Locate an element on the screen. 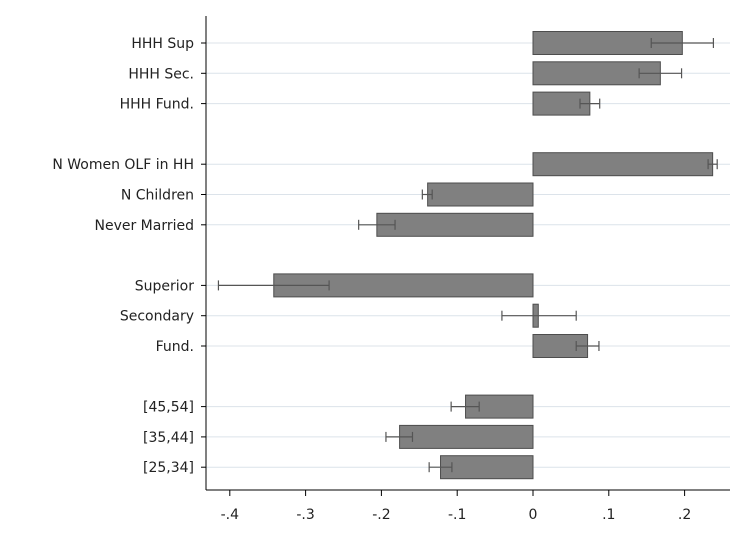 The height and width of the screenshot is (546, 750). x-tick-label-4: 0 is located at coordinates (533, 515).